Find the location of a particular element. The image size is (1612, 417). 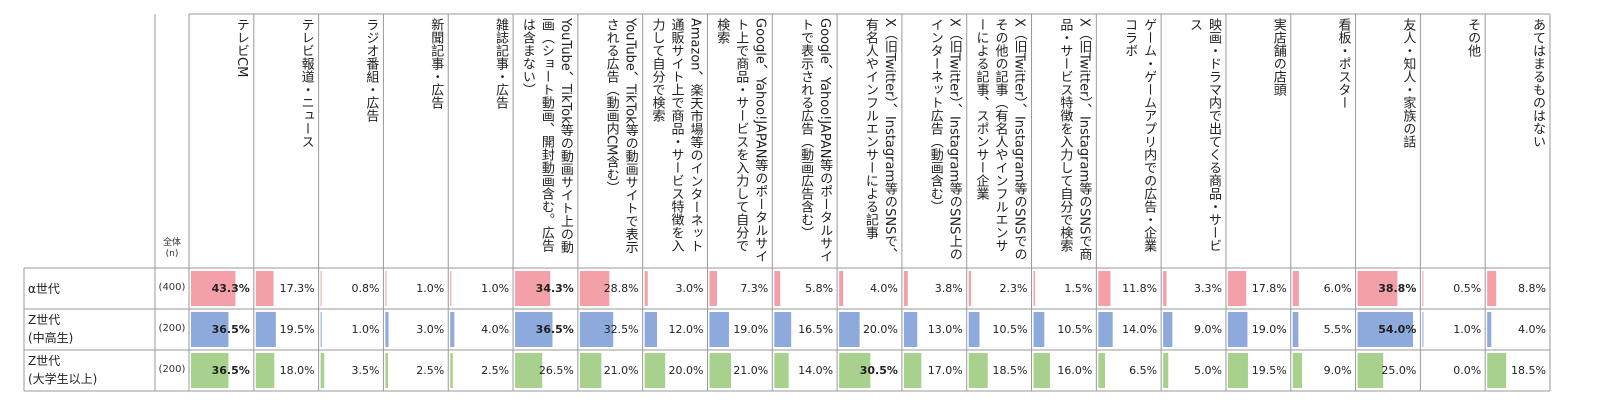

value-label: 13.0% is located at coordinates (945, 329).